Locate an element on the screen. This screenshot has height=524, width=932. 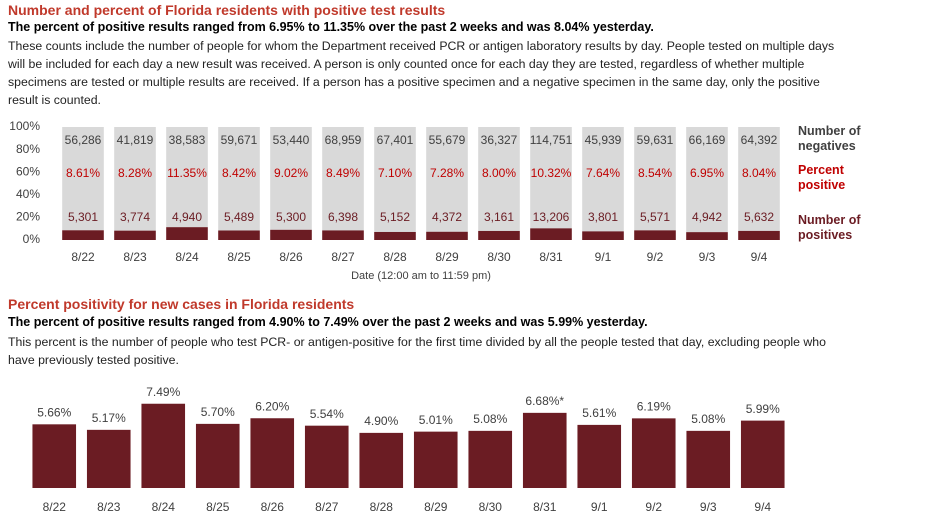
value-label: 5,300 is located at coordinates (291, 217).